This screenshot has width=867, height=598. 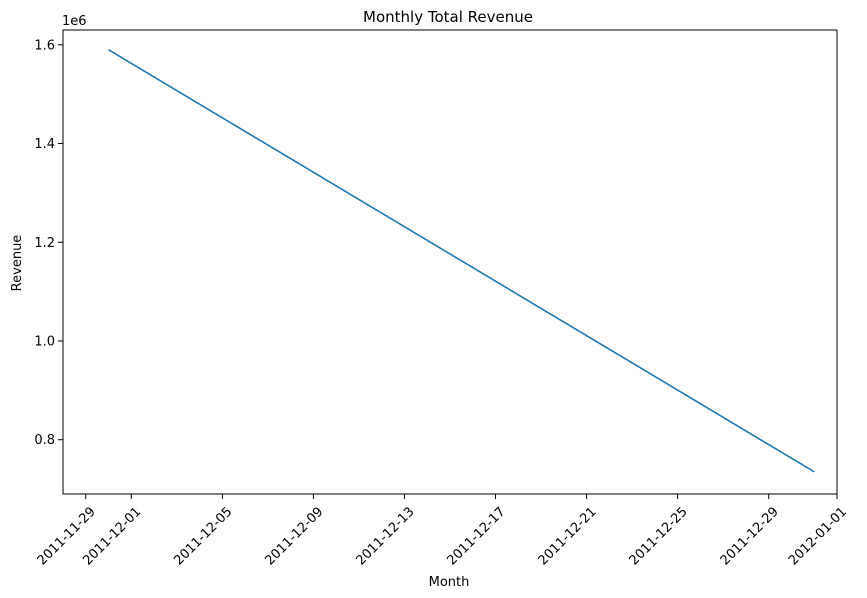 What do you see at coordinates (44, 440) in the screenshot?
I see `y-tick-label: 0.8` at bounding box center [44, 440].